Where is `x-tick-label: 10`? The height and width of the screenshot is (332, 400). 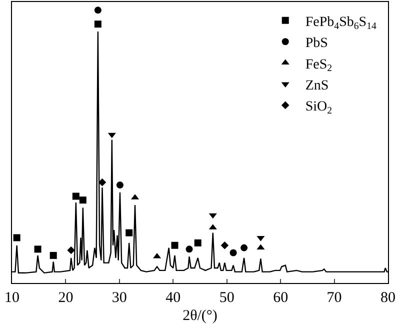 x-tick-label: 10 is located at coordinates (12, 298).